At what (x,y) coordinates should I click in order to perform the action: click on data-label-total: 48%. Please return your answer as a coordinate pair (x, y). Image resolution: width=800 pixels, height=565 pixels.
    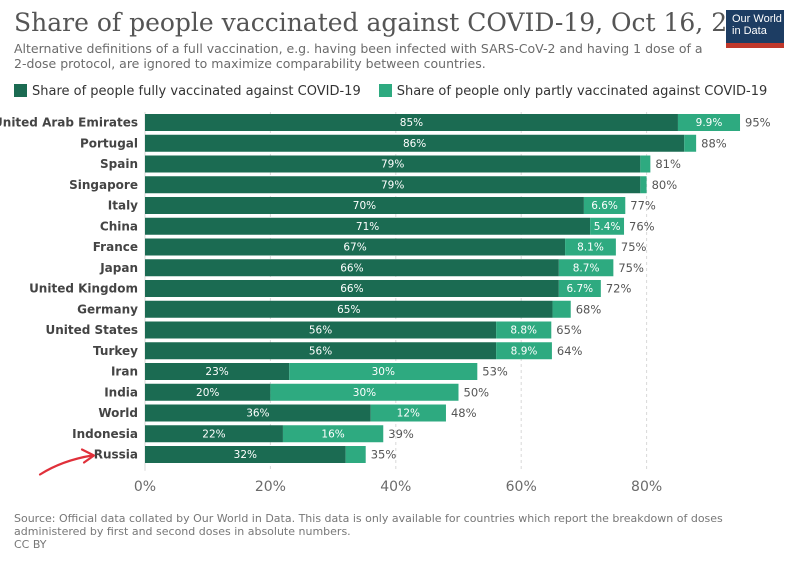
    Looking at the image, I should click on (464, 413).